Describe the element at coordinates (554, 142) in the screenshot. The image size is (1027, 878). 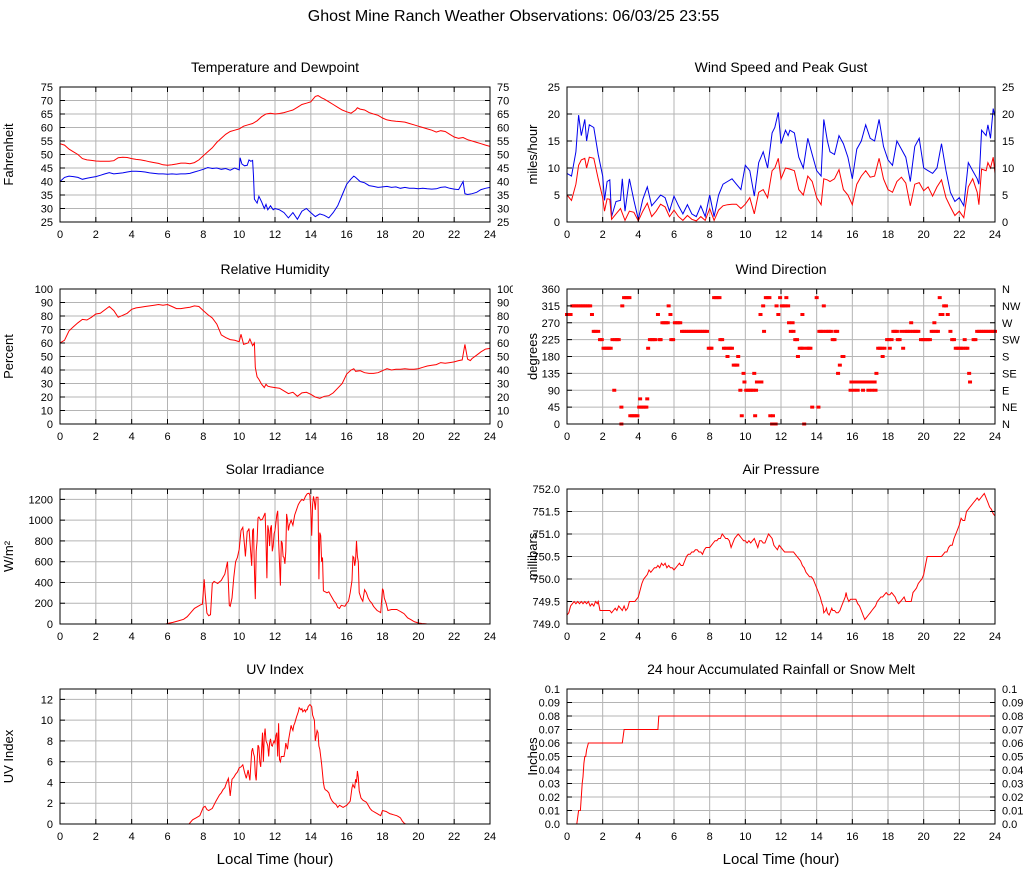
I see `svg-text: 15` at that location.